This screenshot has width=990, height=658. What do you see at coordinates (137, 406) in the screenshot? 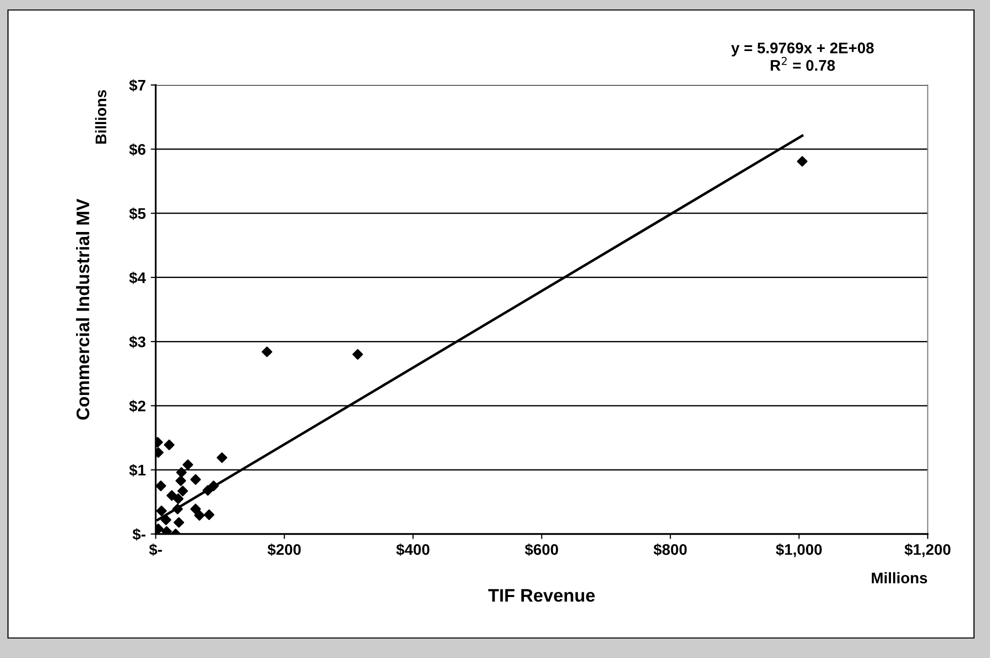
I see `y-tick-label: $2` at bounding box center [137, 406].